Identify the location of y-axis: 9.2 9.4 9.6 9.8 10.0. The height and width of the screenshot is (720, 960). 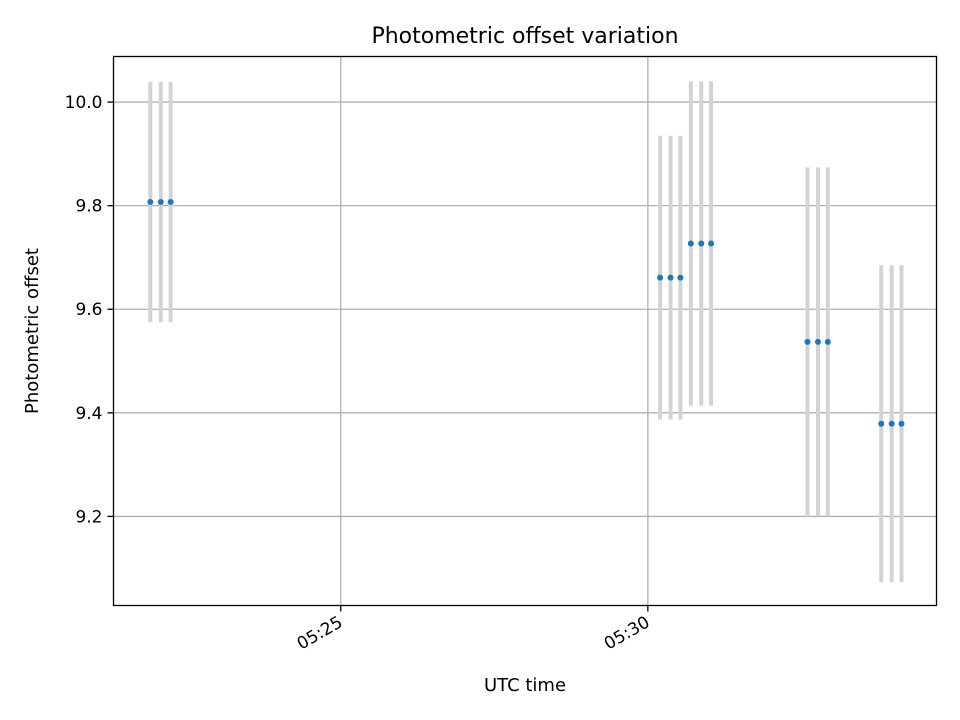
(89, 310).